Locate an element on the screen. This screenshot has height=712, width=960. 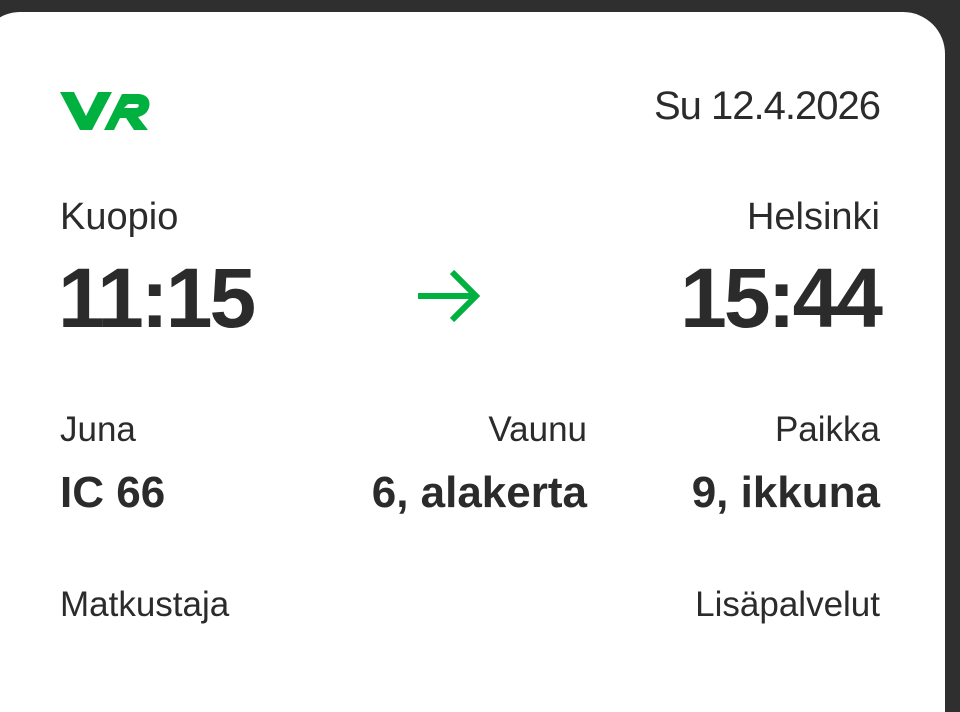
train-label: Juna is located at coordinates (98, 429).